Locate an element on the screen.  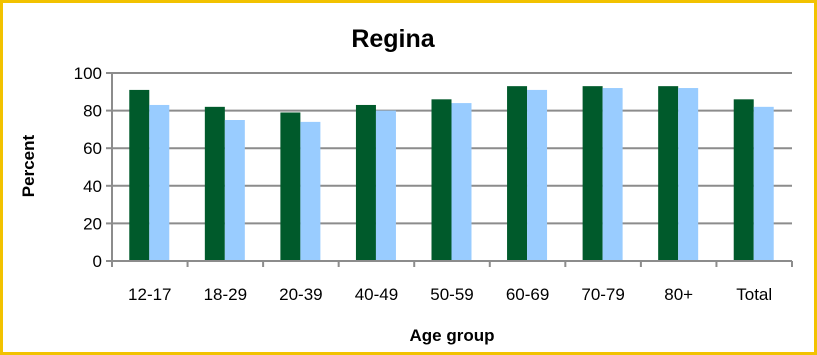
bar-series1-Total is located at coordinates (743, 180).